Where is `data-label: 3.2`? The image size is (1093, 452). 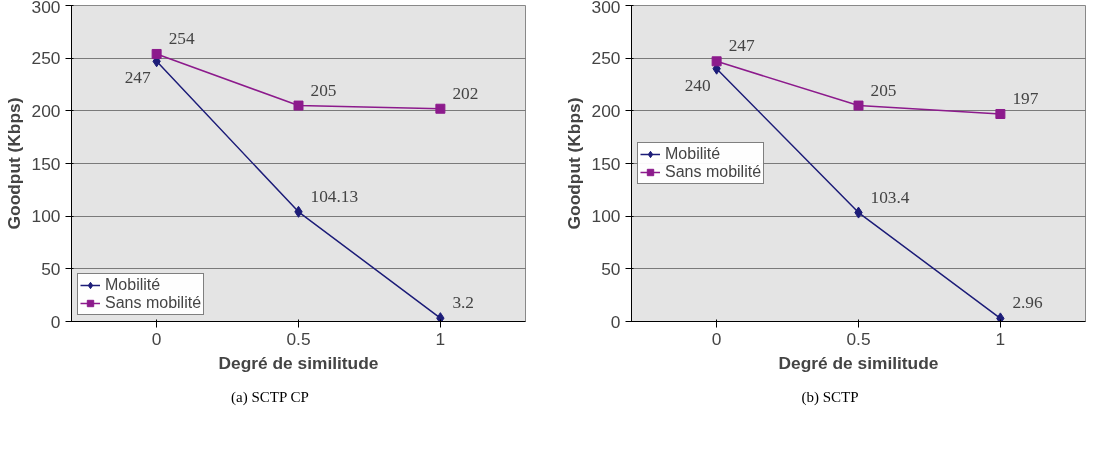
data-label: 3.2 is located at coordinates (463, 303).